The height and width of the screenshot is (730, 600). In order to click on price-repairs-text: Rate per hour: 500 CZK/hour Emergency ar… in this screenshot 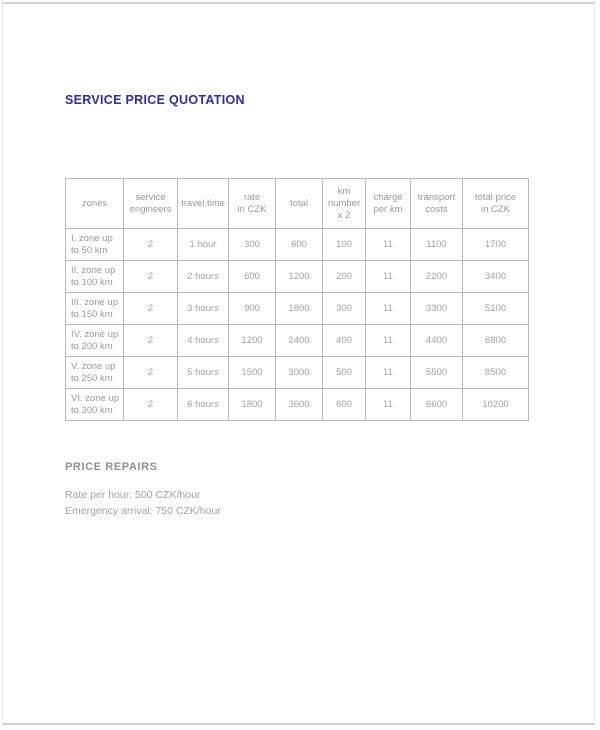, I will do `click(143, 503)`.